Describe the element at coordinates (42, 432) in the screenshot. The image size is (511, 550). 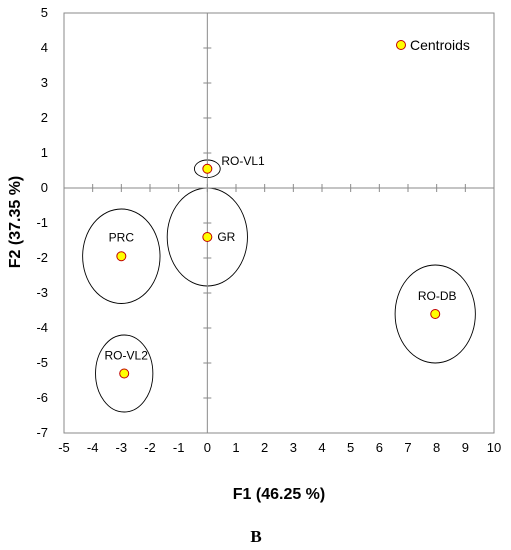
I see `y-tick-label: -7` at that location.